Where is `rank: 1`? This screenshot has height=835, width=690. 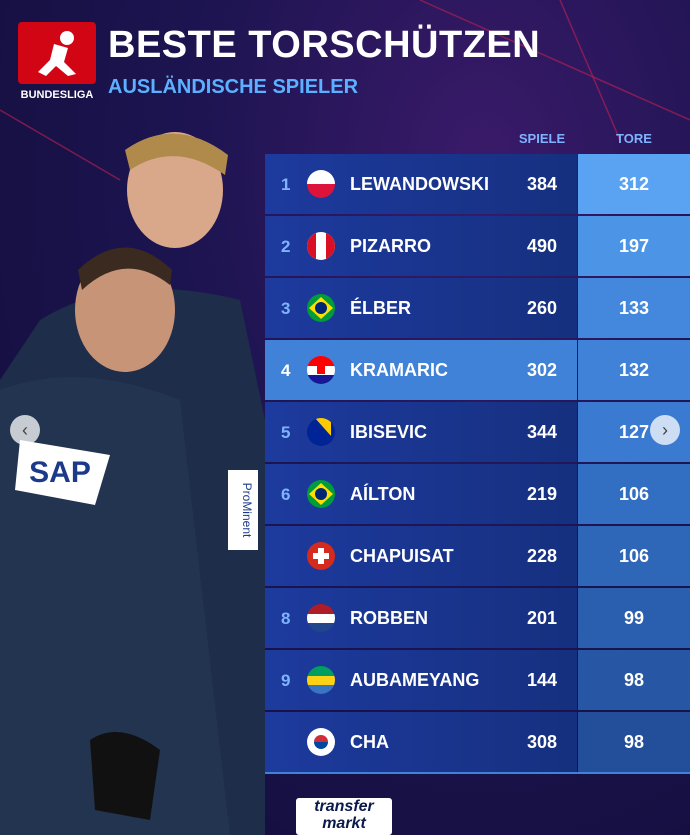 rank: 1 is located at coordinates (286, 184).